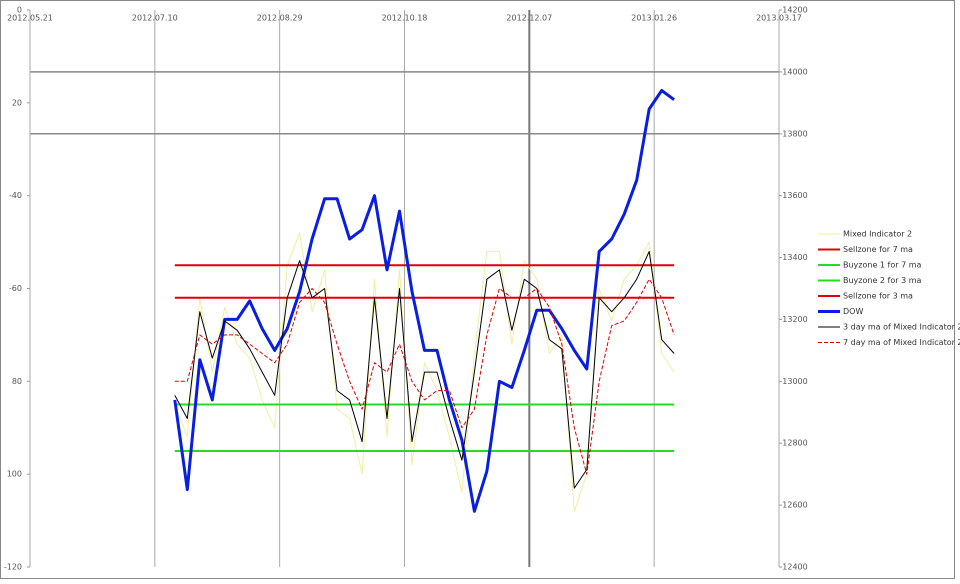  What do you see at coordinates (901, 342) in the screenshot?
I see `legend-label: 7 day ma of Mixed Indicator 2` at bounding box center [901, 342].